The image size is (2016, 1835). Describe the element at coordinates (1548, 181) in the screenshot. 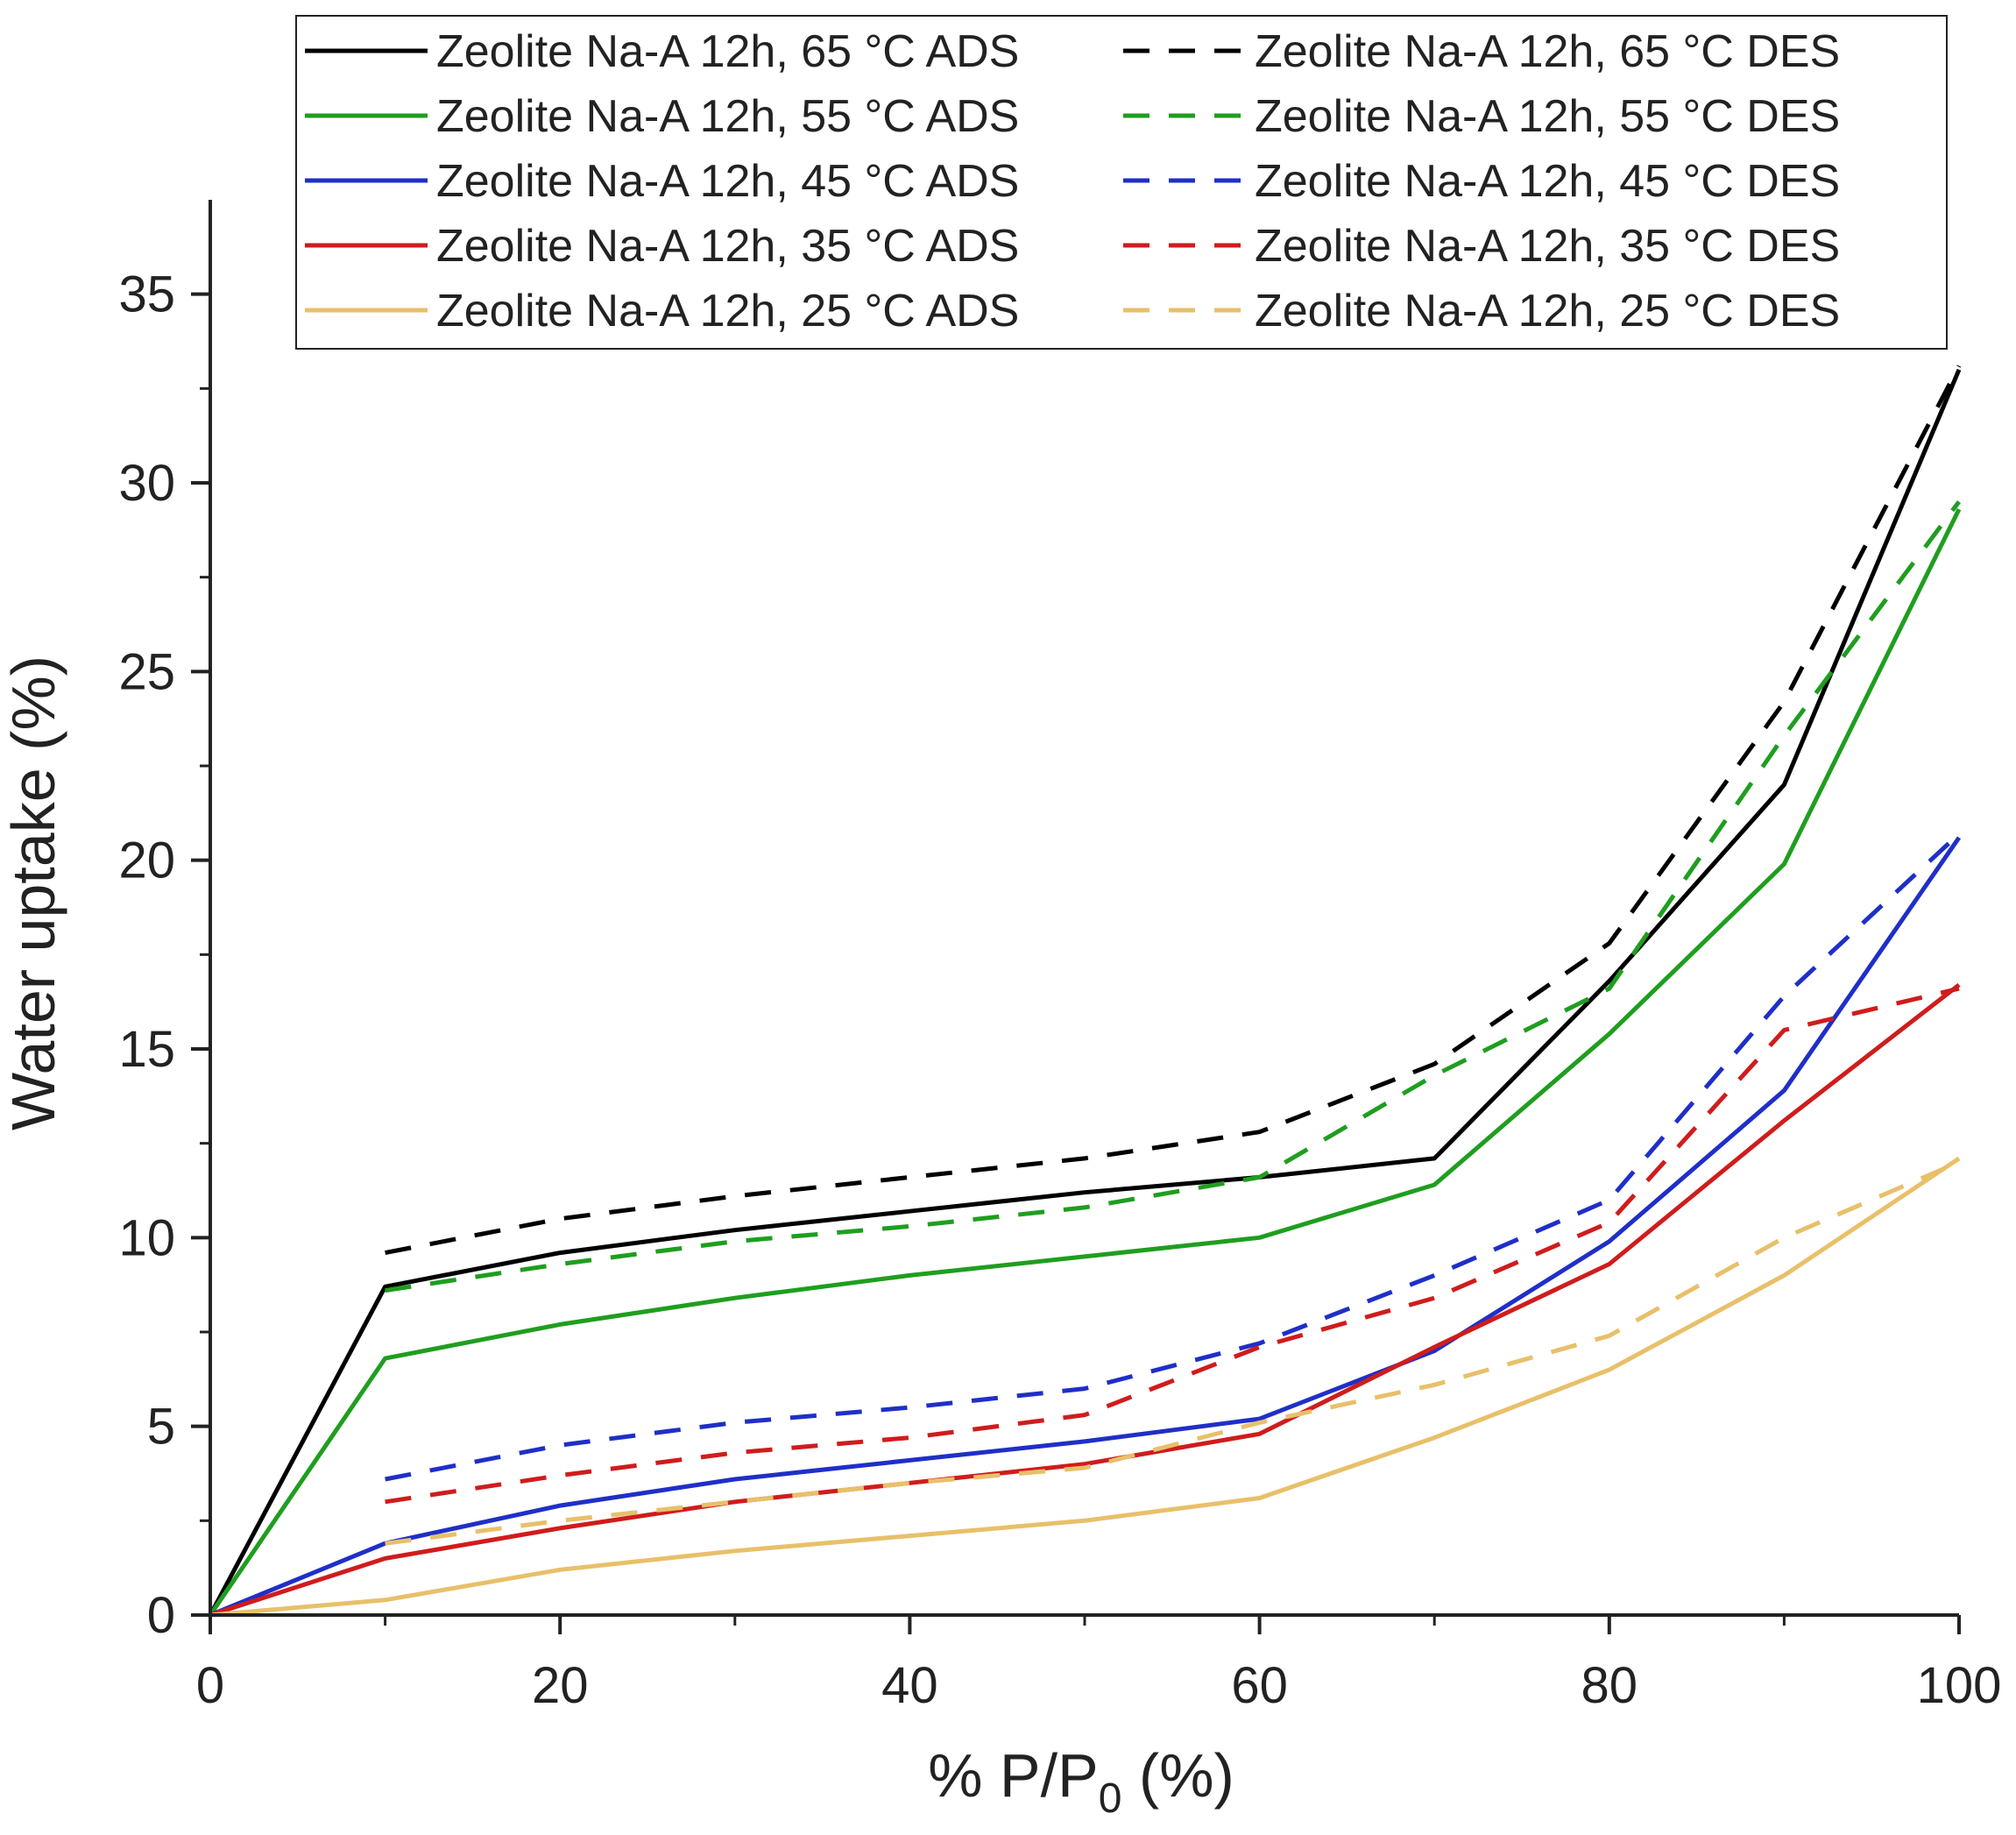

I see `legend-label: Zeolite Na-A 12h, 45 °C DES` at that location.